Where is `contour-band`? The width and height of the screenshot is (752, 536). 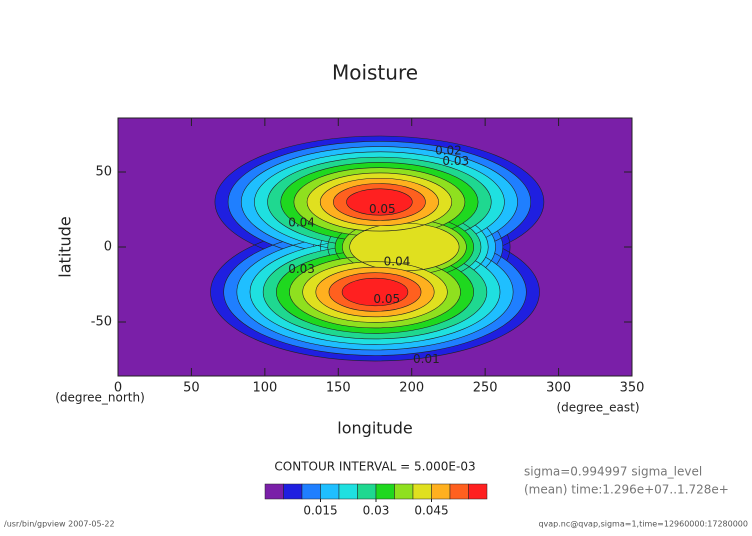 contour-band is located at coordinates (377, 247).